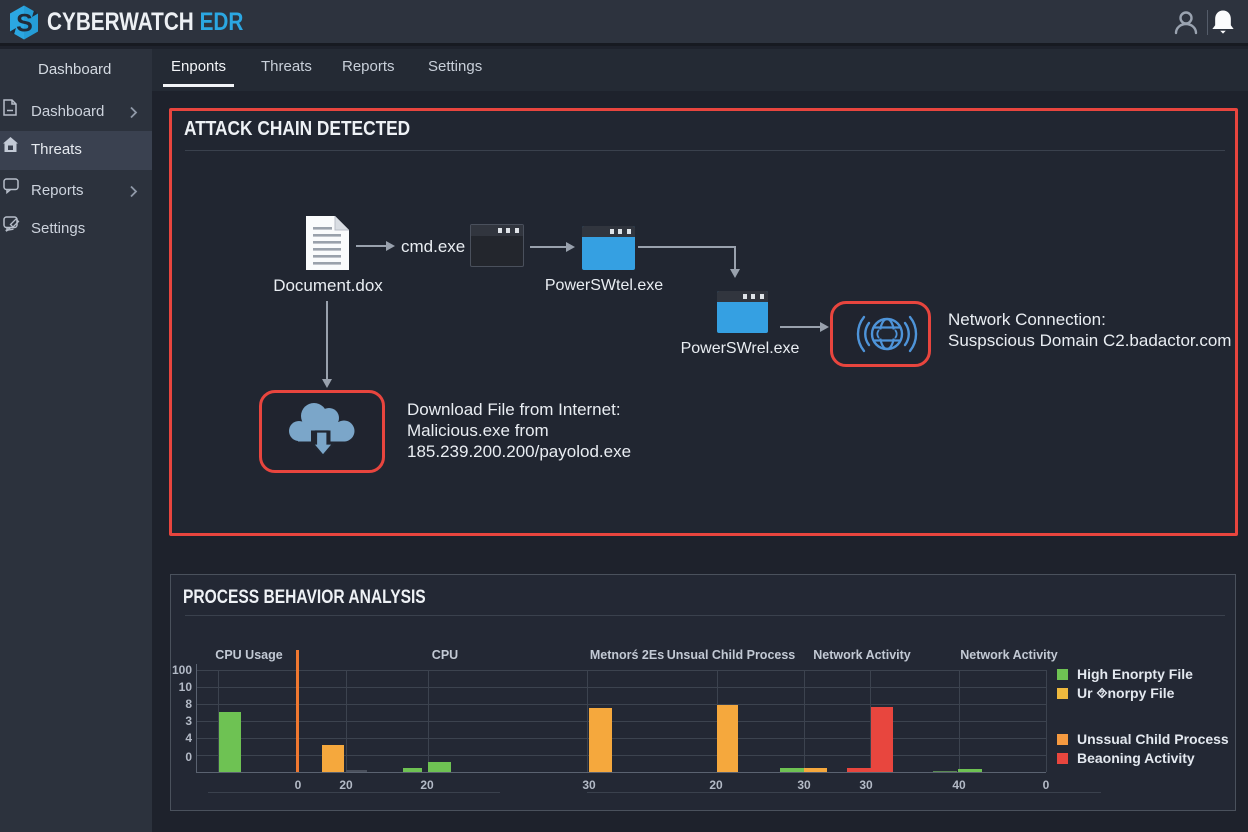 This screenshot has height=832, width=1248. What do you see at coordinates (24, 24) in the screenshot?
I see `svg-text: S` at bounding box center [24, 24].